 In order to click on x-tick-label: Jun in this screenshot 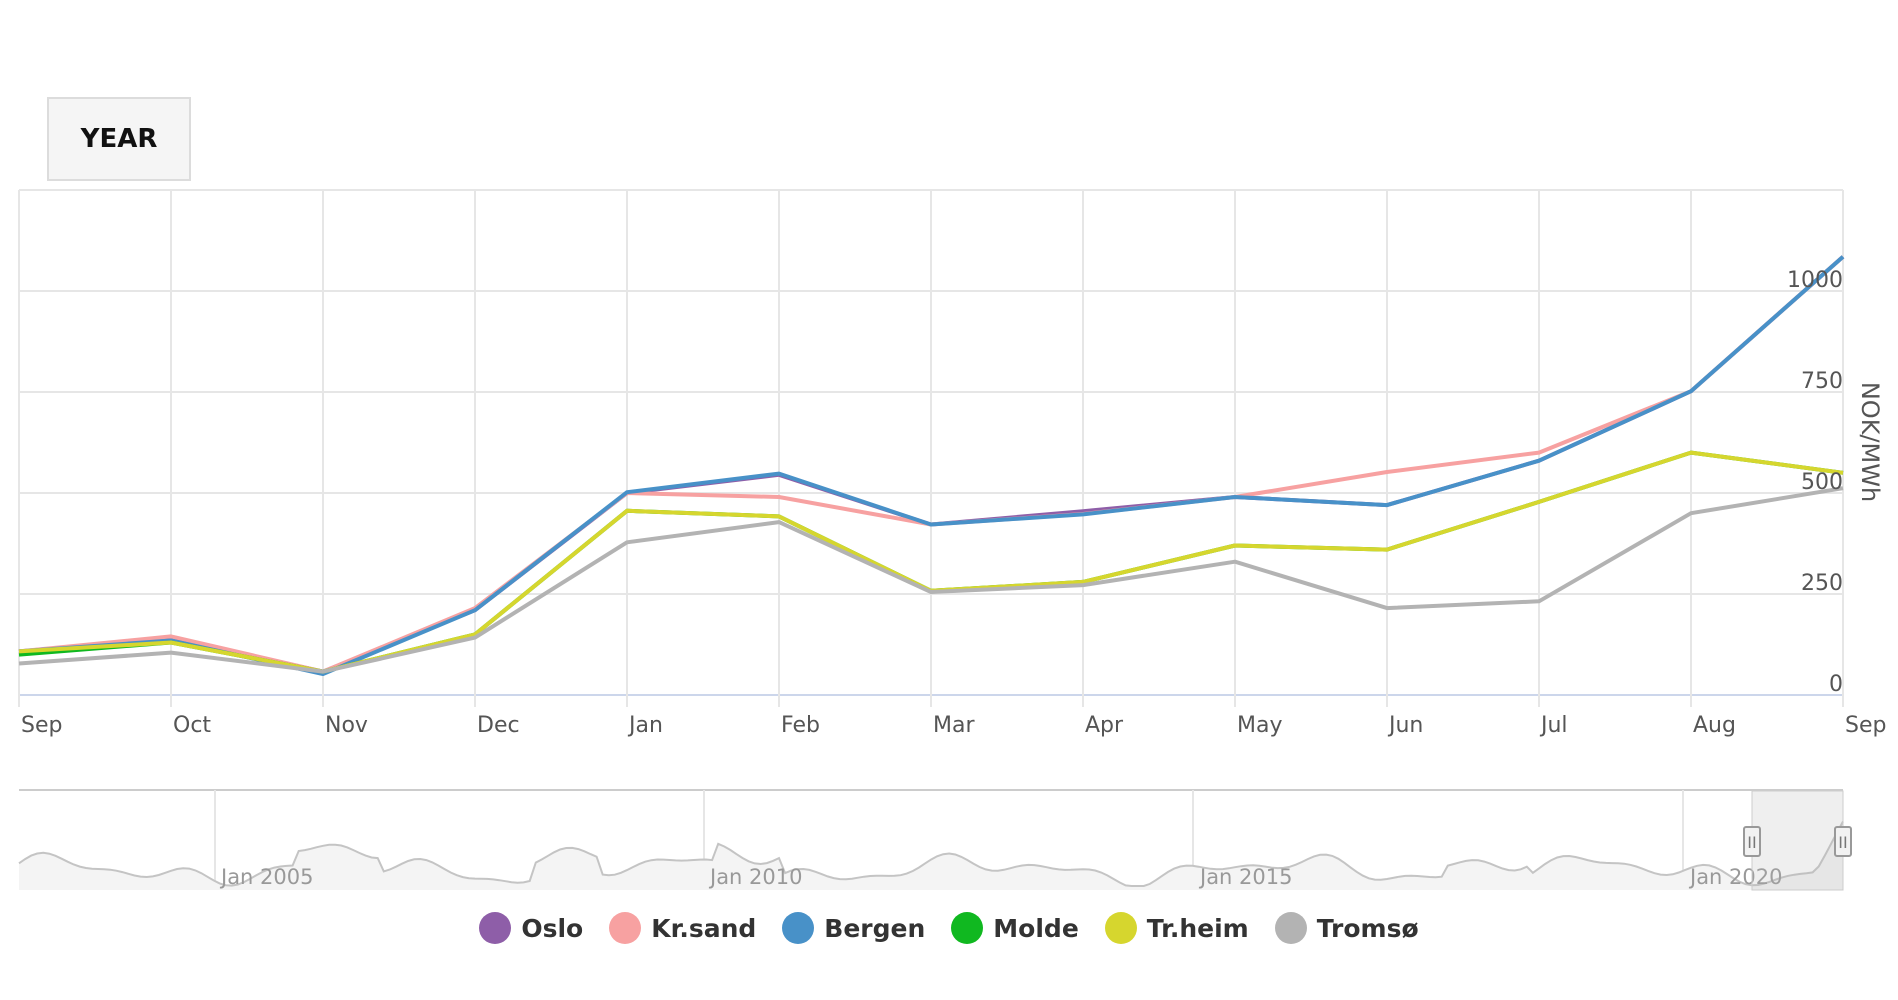, I will do `click(1405, 725)`.